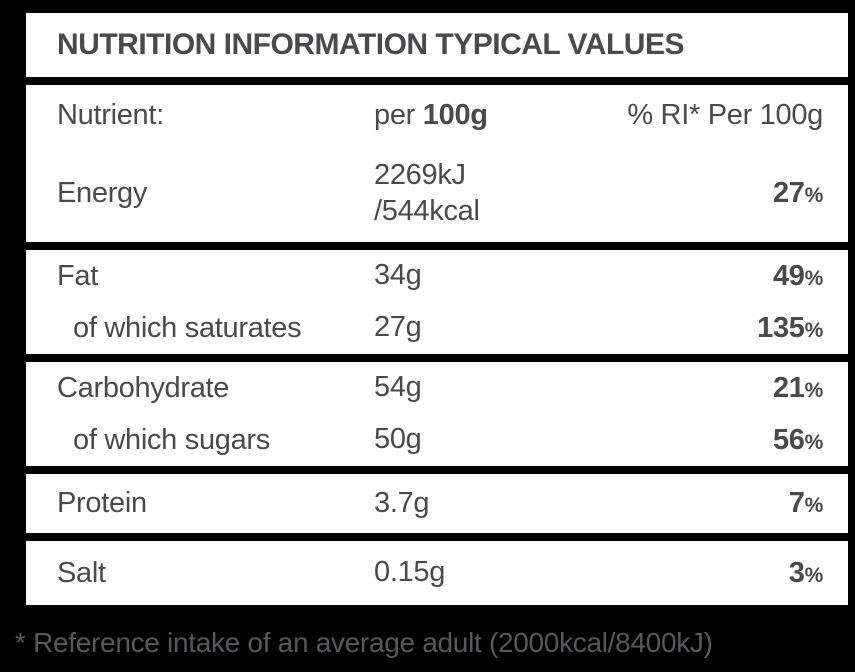 The height and width of the screenshot is (672, 855). I want to click on nutrient-label: Salt, so click(81, 572).